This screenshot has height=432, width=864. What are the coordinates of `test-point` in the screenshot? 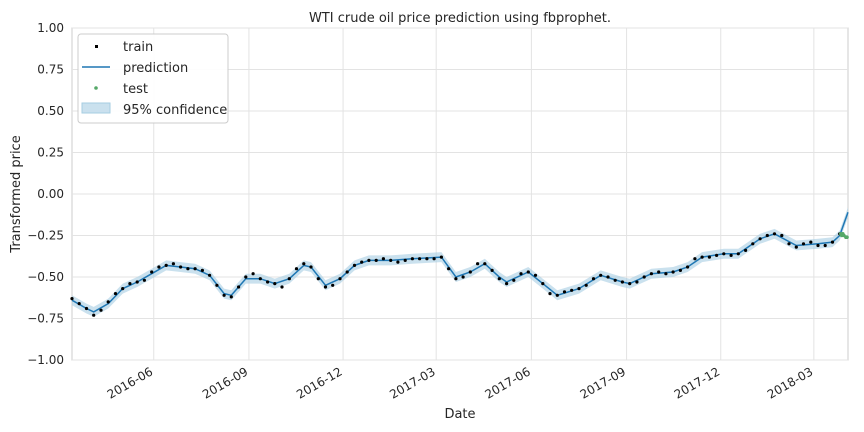 It's located at (847, 237).